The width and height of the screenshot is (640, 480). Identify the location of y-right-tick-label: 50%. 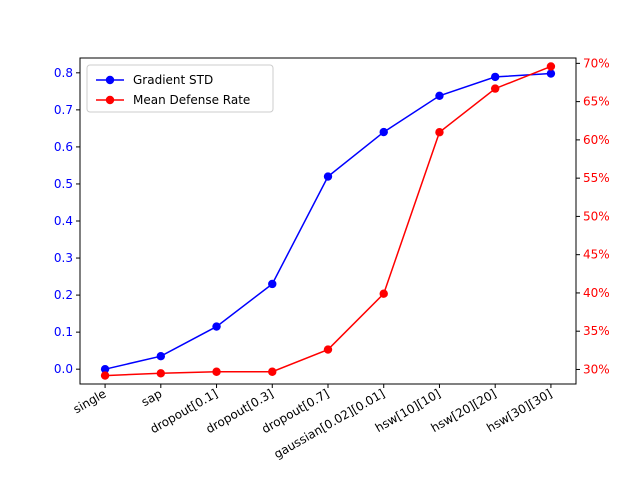
(596, 216).